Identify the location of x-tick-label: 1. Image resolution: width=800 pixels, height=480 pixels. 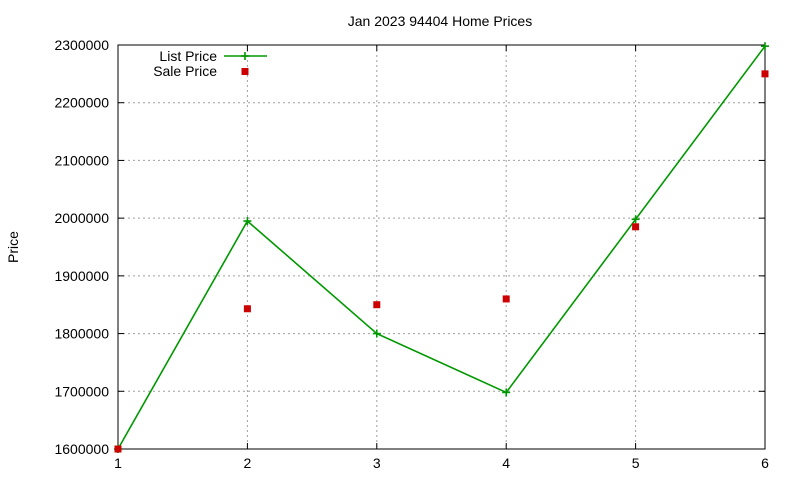
(118, 463).